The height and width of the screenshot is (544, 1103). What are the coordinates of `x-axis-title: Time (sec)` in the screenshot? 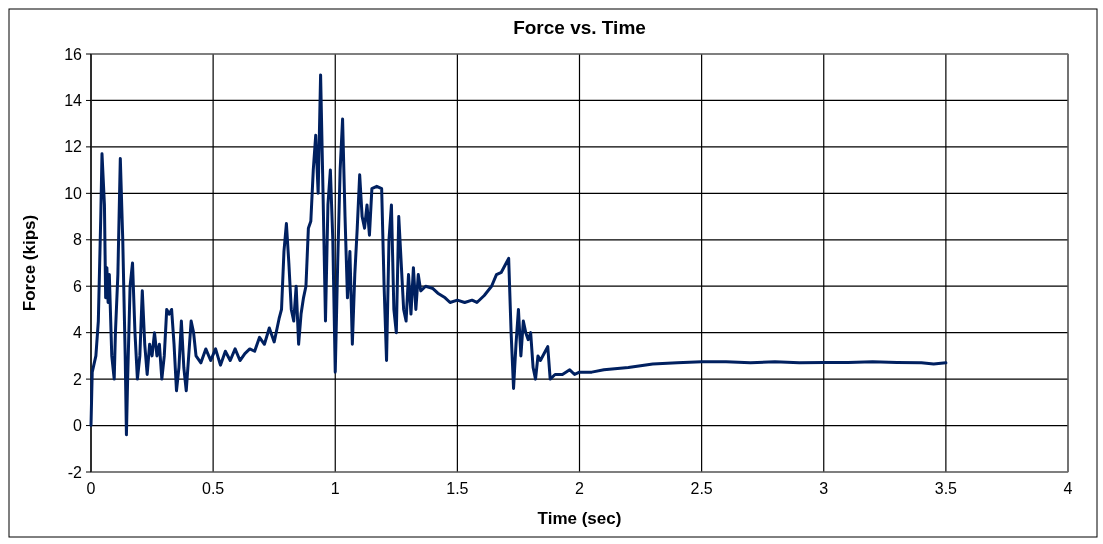 It's located at (579, 518).